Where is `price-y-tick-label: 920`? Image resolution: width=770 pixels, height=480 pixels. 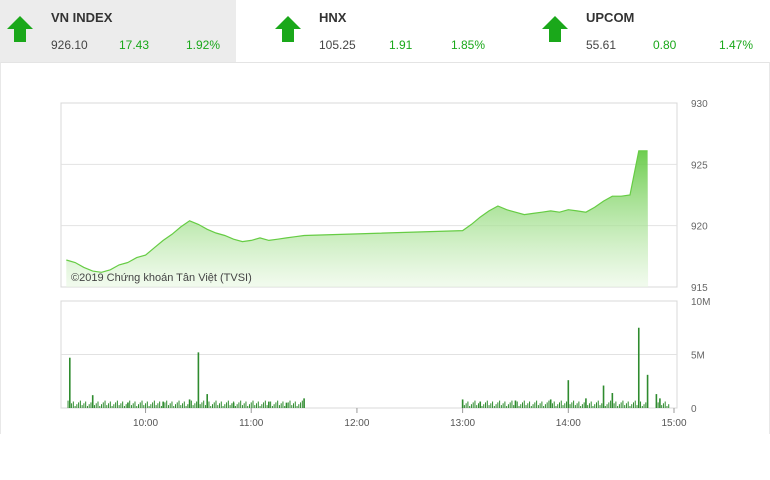 price-y-tick-label: 920 is located at coordinates (699, 227).